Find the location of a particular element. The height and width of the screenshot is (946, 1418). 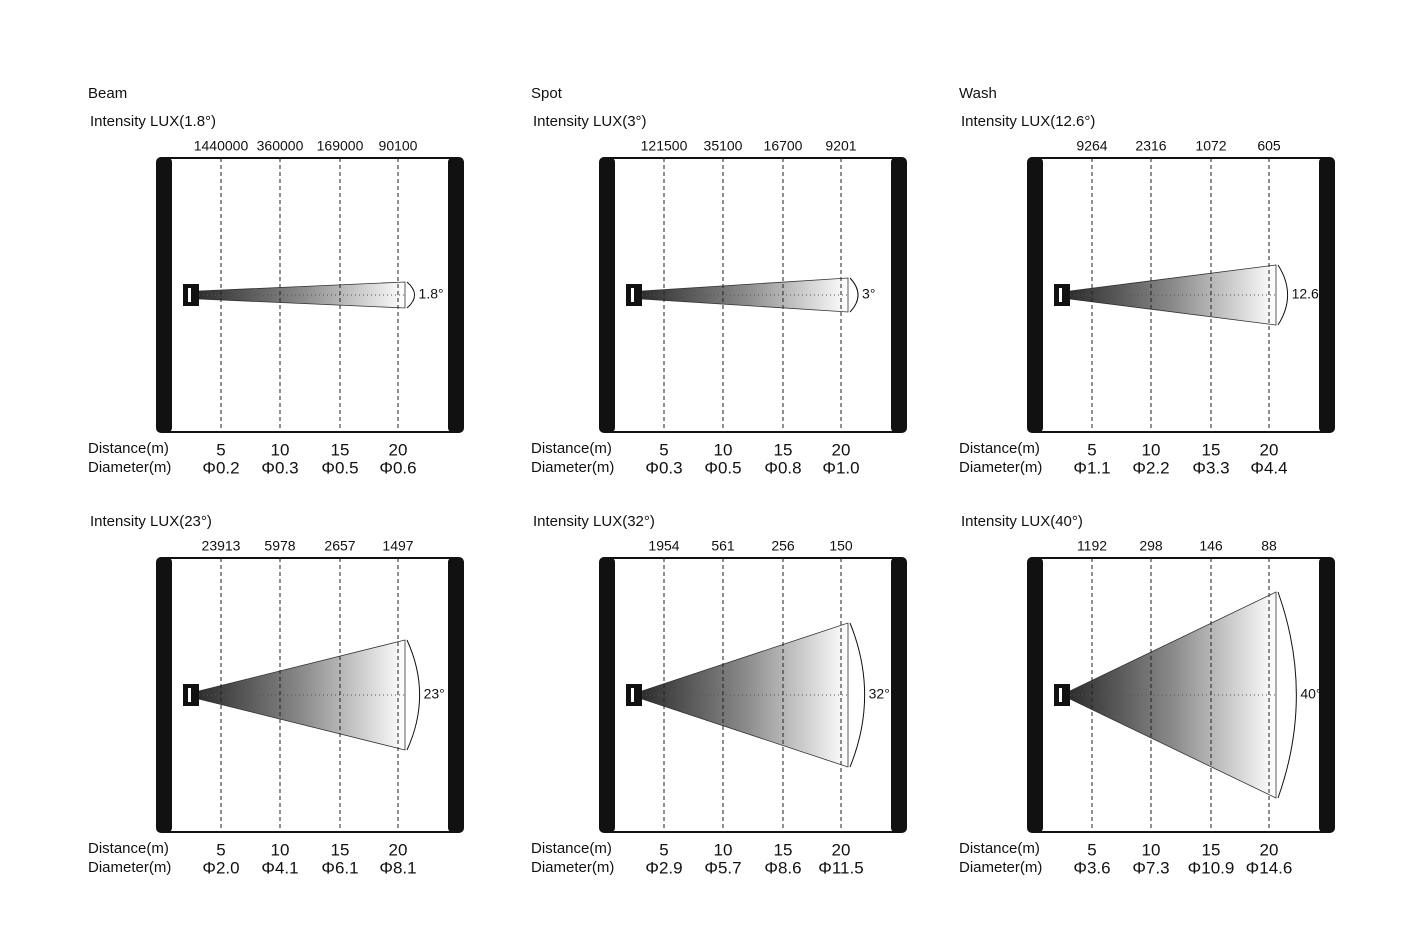

intensity-value: 1192 is located at coordinates (1092, 546).